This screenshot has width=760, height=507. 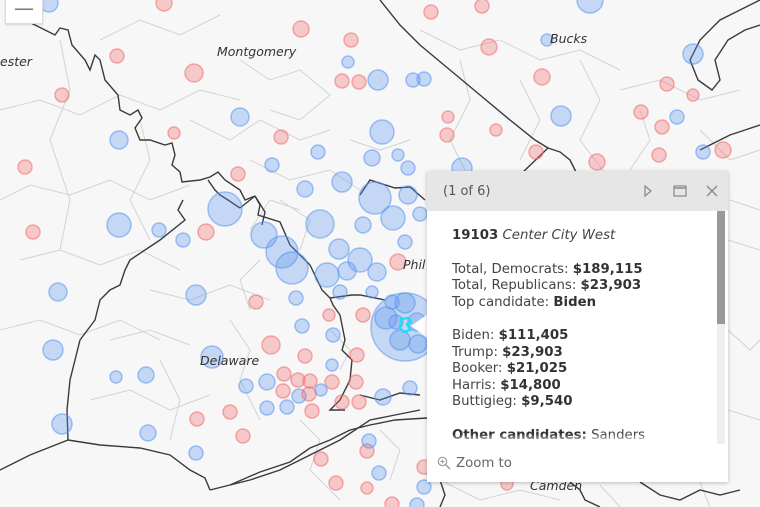 I want to click on selected-zip-cluster, so click(x=405, y=327).